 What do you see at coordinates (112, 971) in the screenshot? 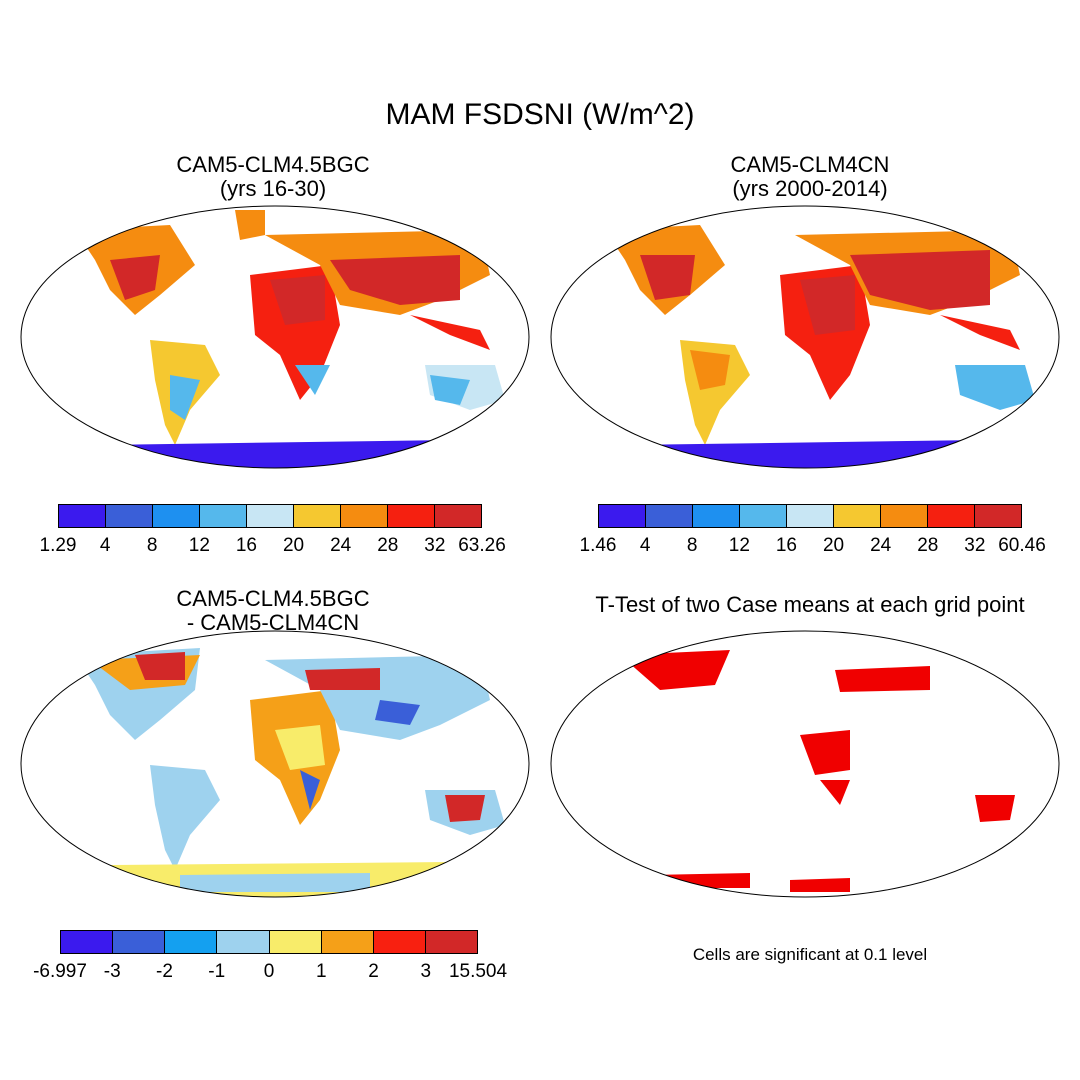
I see `colorbar-tick-label: -3` at bounding box center [112, 971].